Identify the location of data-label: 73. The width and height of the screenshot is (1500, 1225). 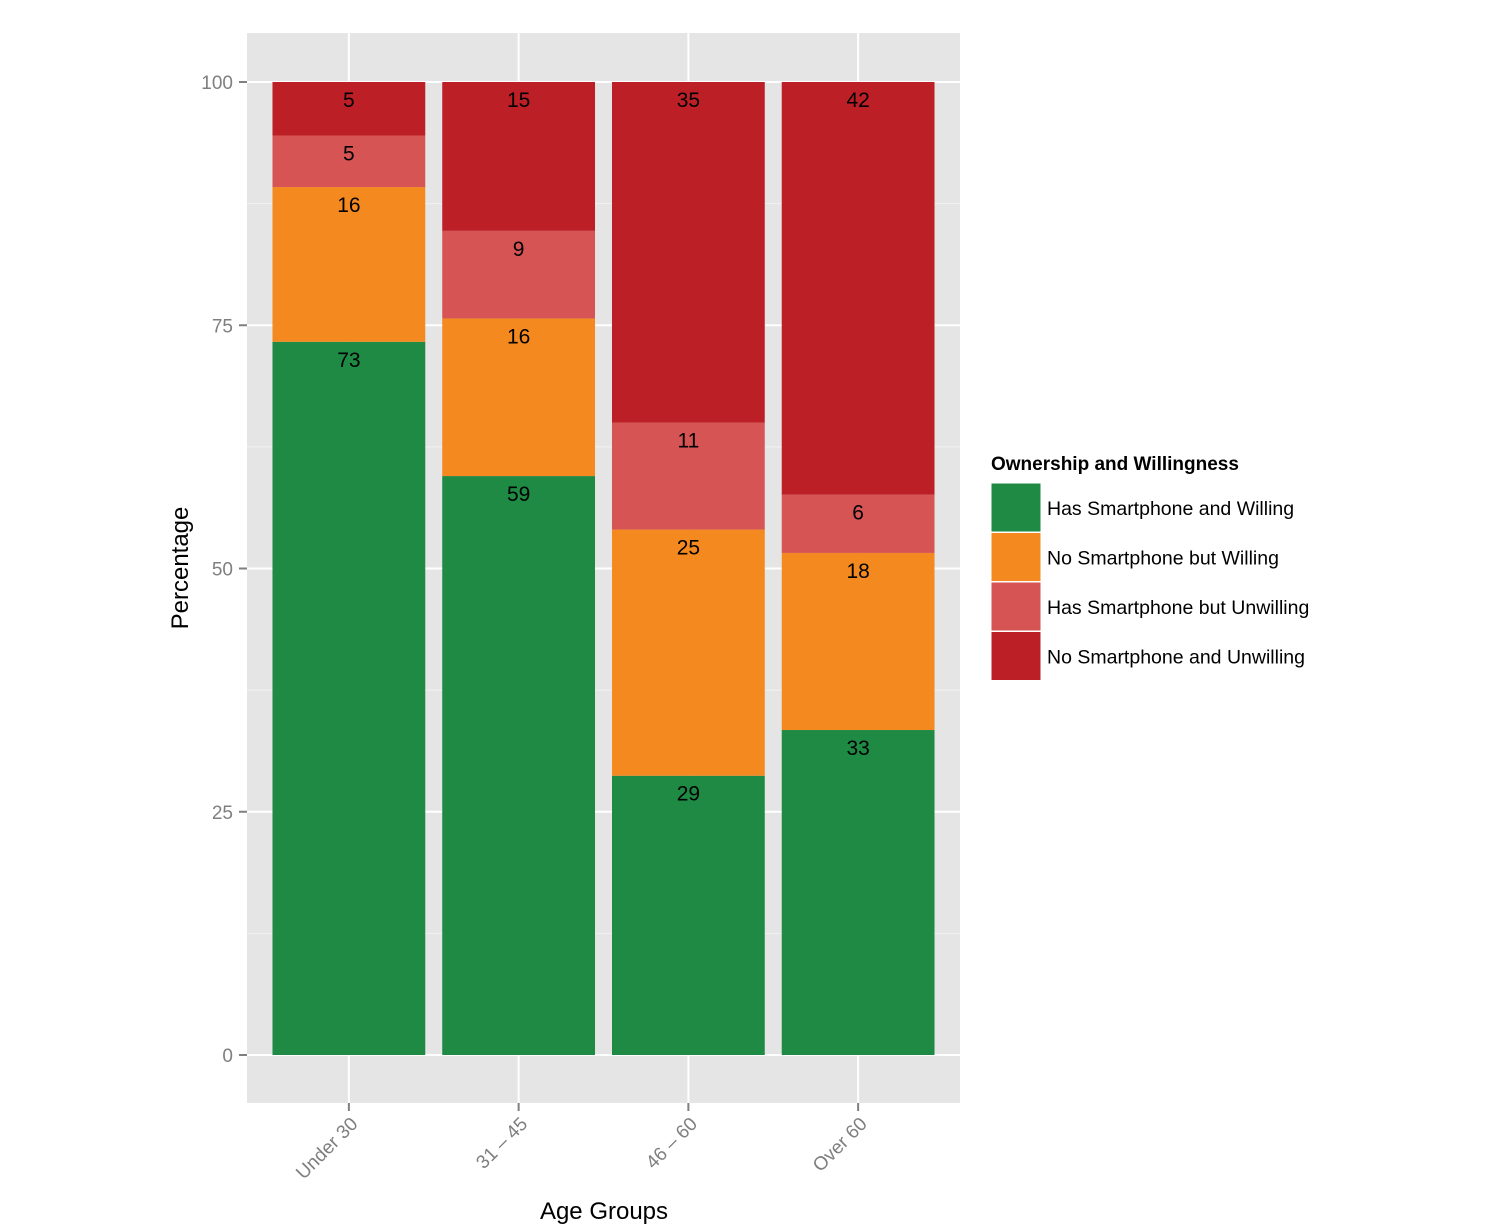
(348, 360).